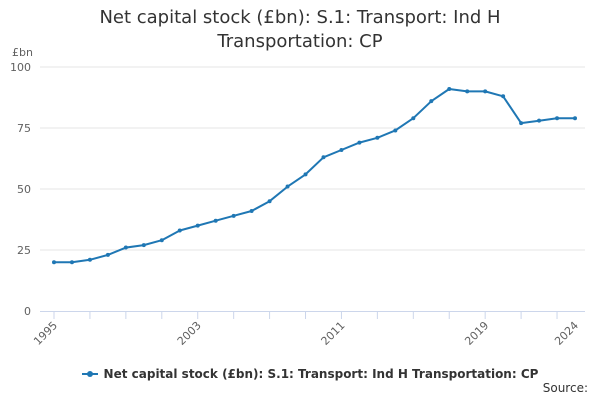 The width and height of the screenshot is (600, 400). I want to click on y-tick-label-0: 0, so click(27, 311).